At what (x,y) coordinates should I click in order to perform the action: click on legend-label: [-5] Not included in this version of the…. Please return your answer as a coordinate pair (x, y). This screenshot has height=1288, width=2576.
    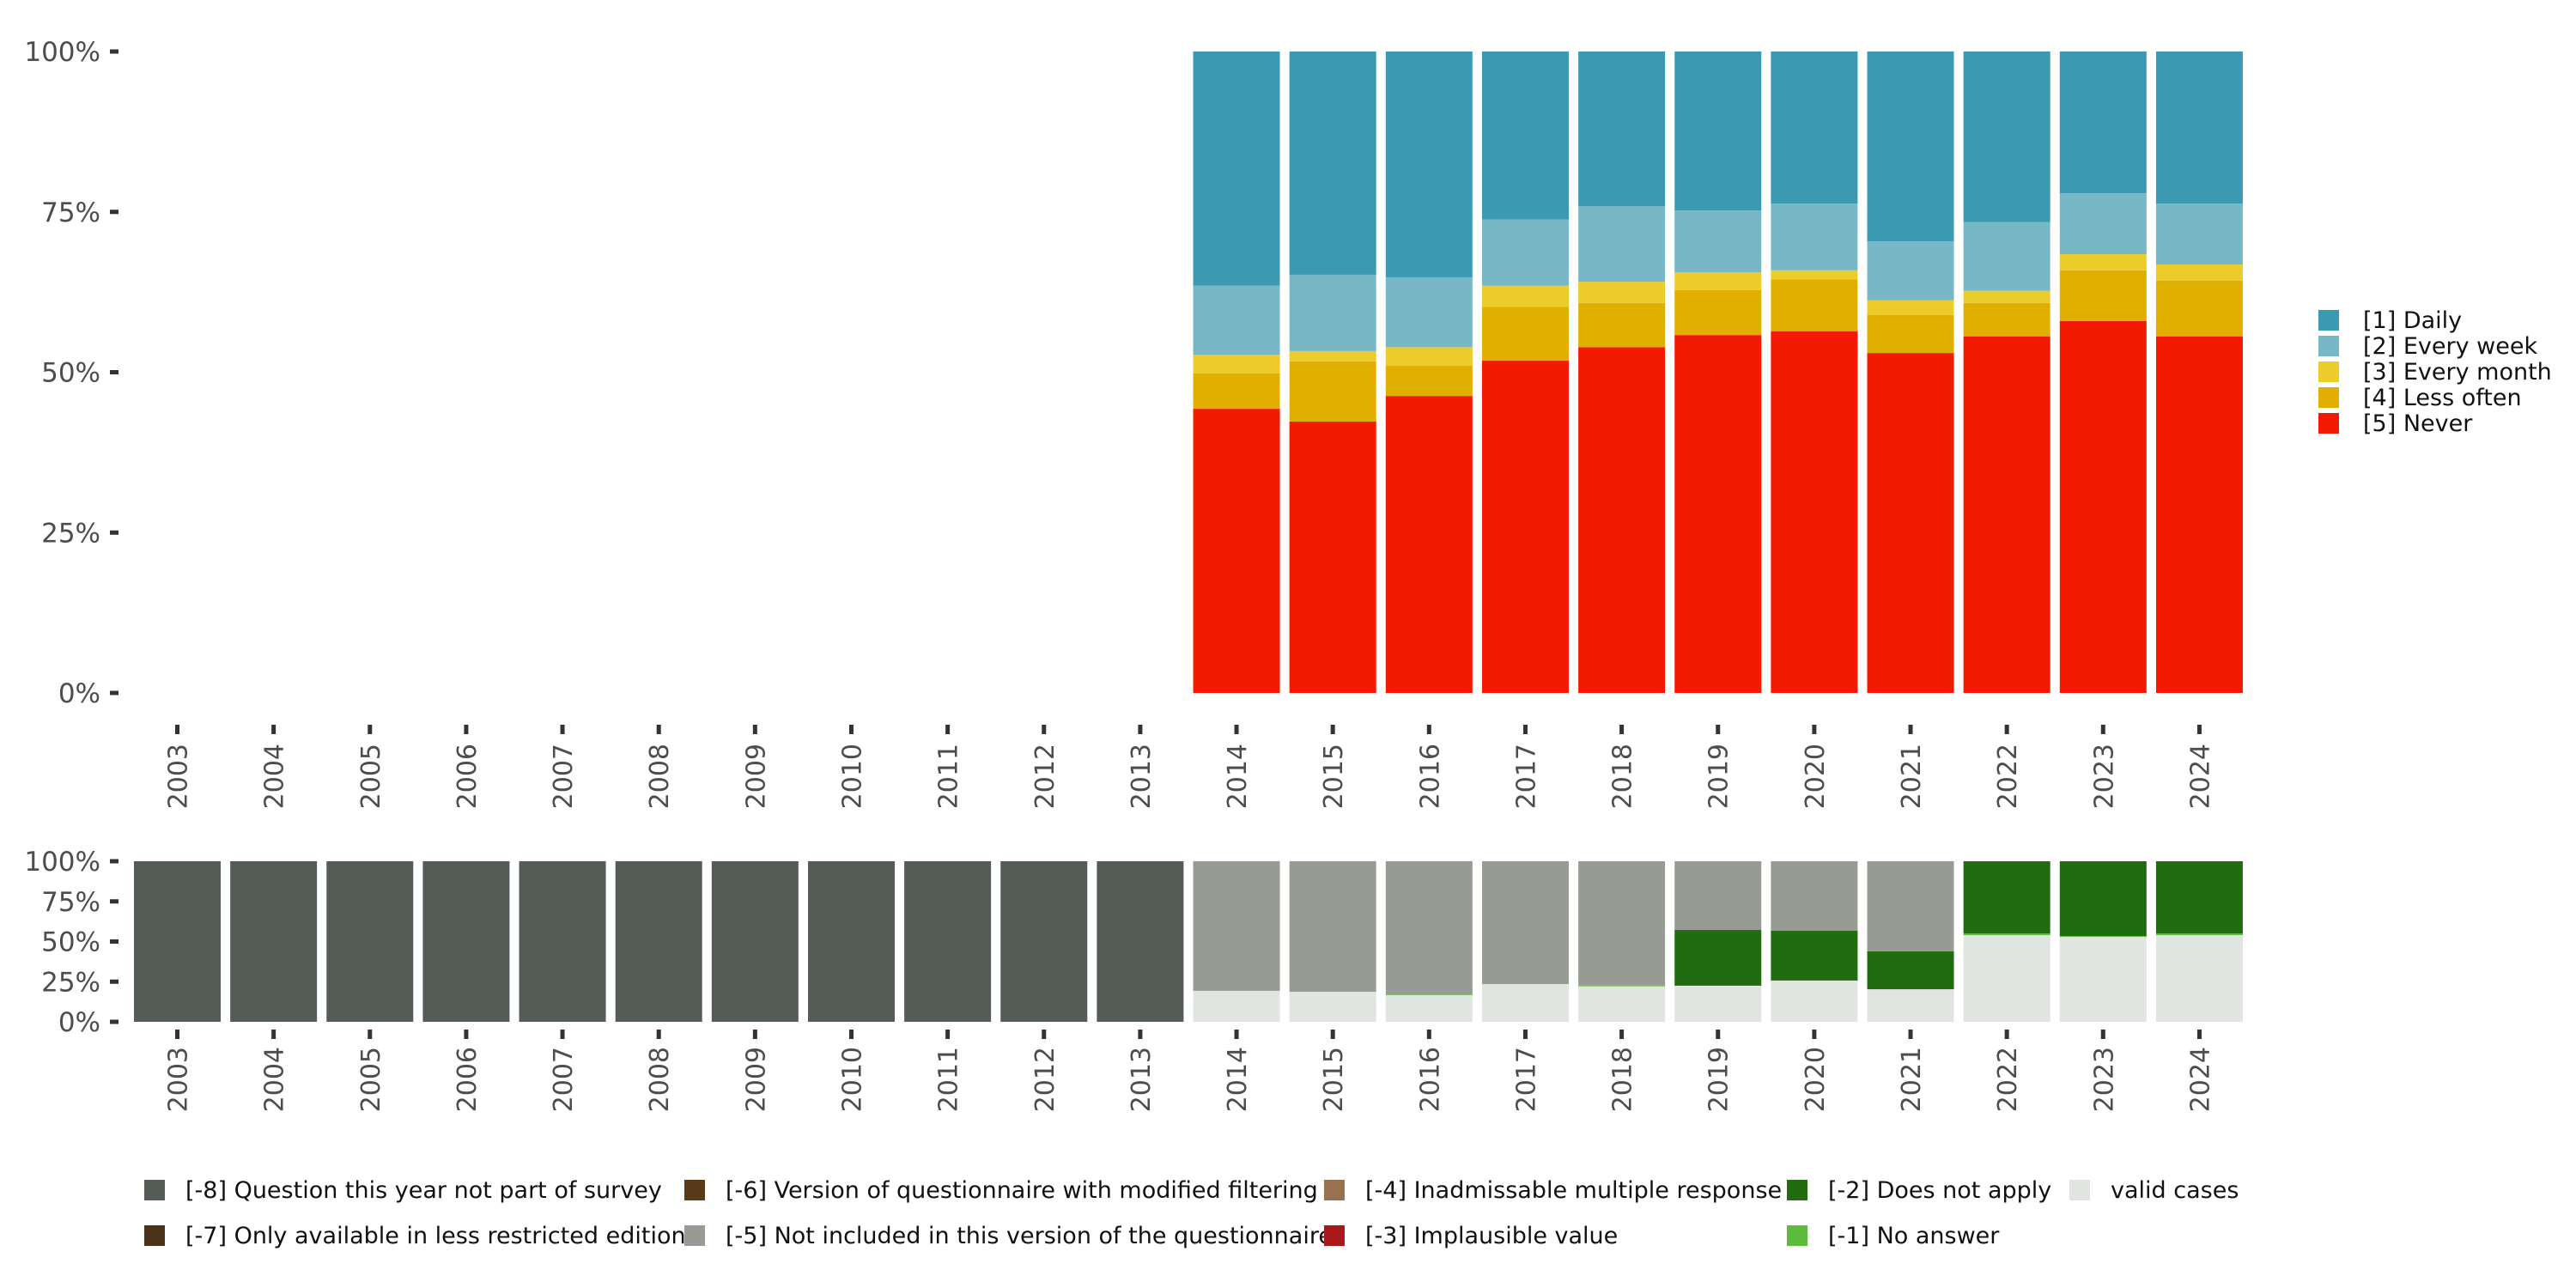
    Looking at the image, I should click on (1030, 1236).